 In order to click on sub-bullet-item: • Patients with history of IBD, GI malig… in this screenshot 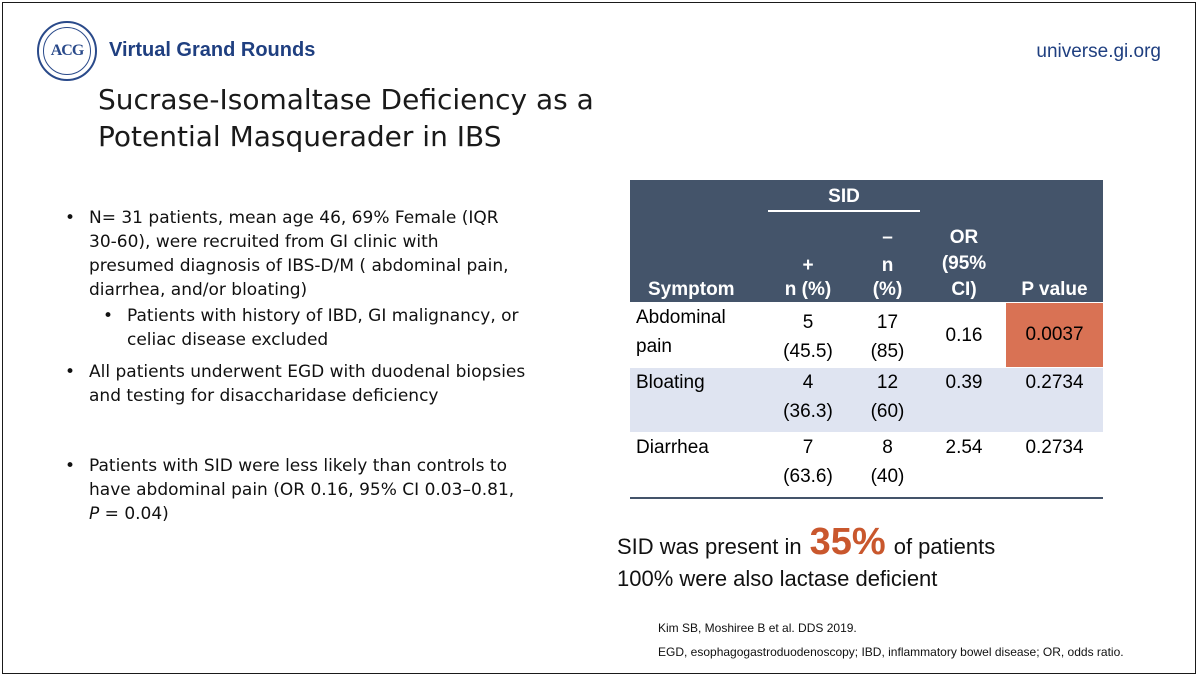, I will do `click(294, 328)`.